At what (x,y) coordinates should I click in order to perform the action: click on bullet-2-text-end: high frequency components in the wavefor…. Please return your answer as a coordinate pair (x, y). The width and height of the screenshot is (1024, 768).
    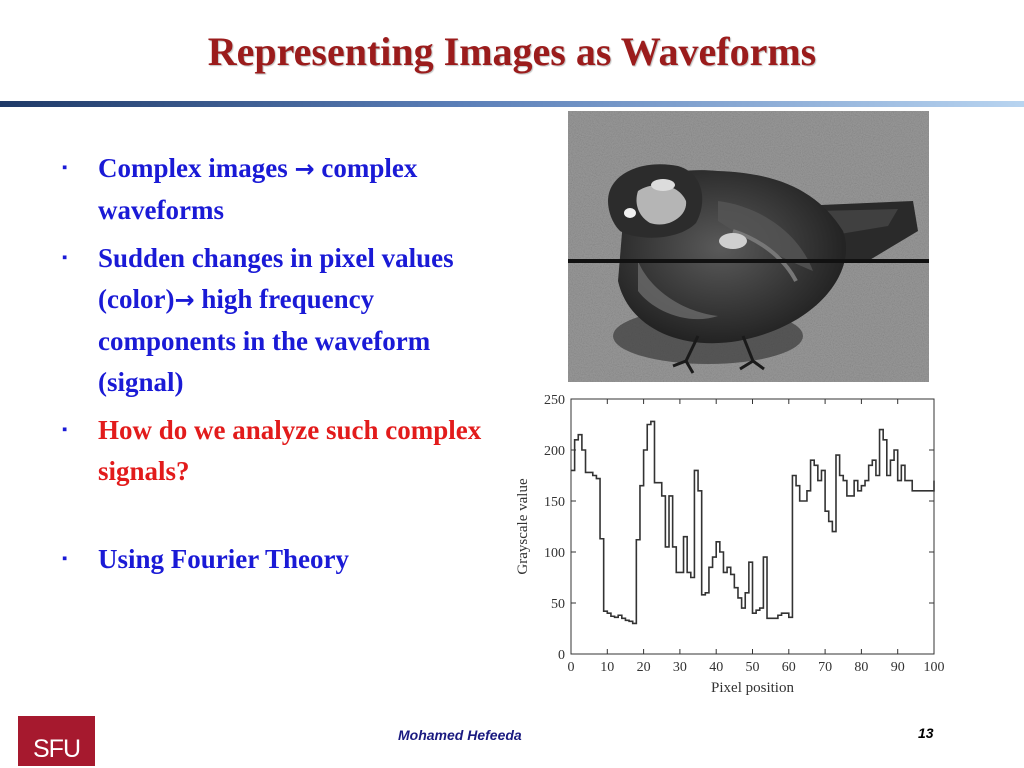
    Looking at the image, I should click on (264, 340).